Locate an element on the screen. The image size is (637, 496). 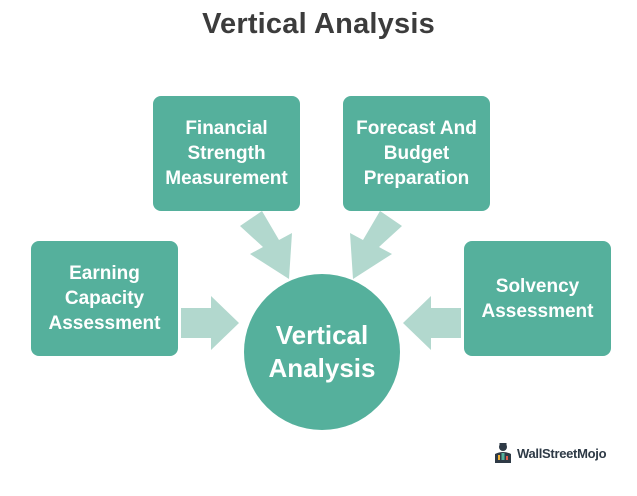
arrow-solvency is located at coordinates (432, 323).